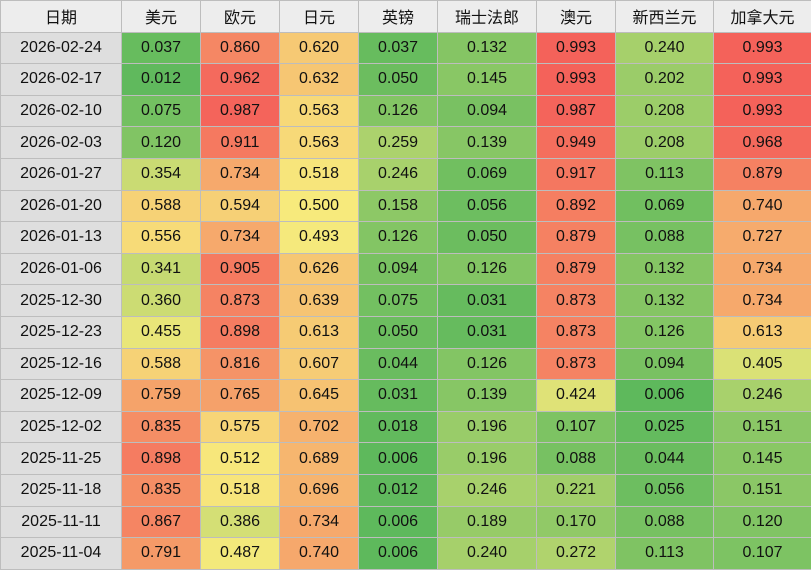 The width and height of the screenshot is (811, 570). I want to click on value-cell-eur: 0.873, so click(240, 301).